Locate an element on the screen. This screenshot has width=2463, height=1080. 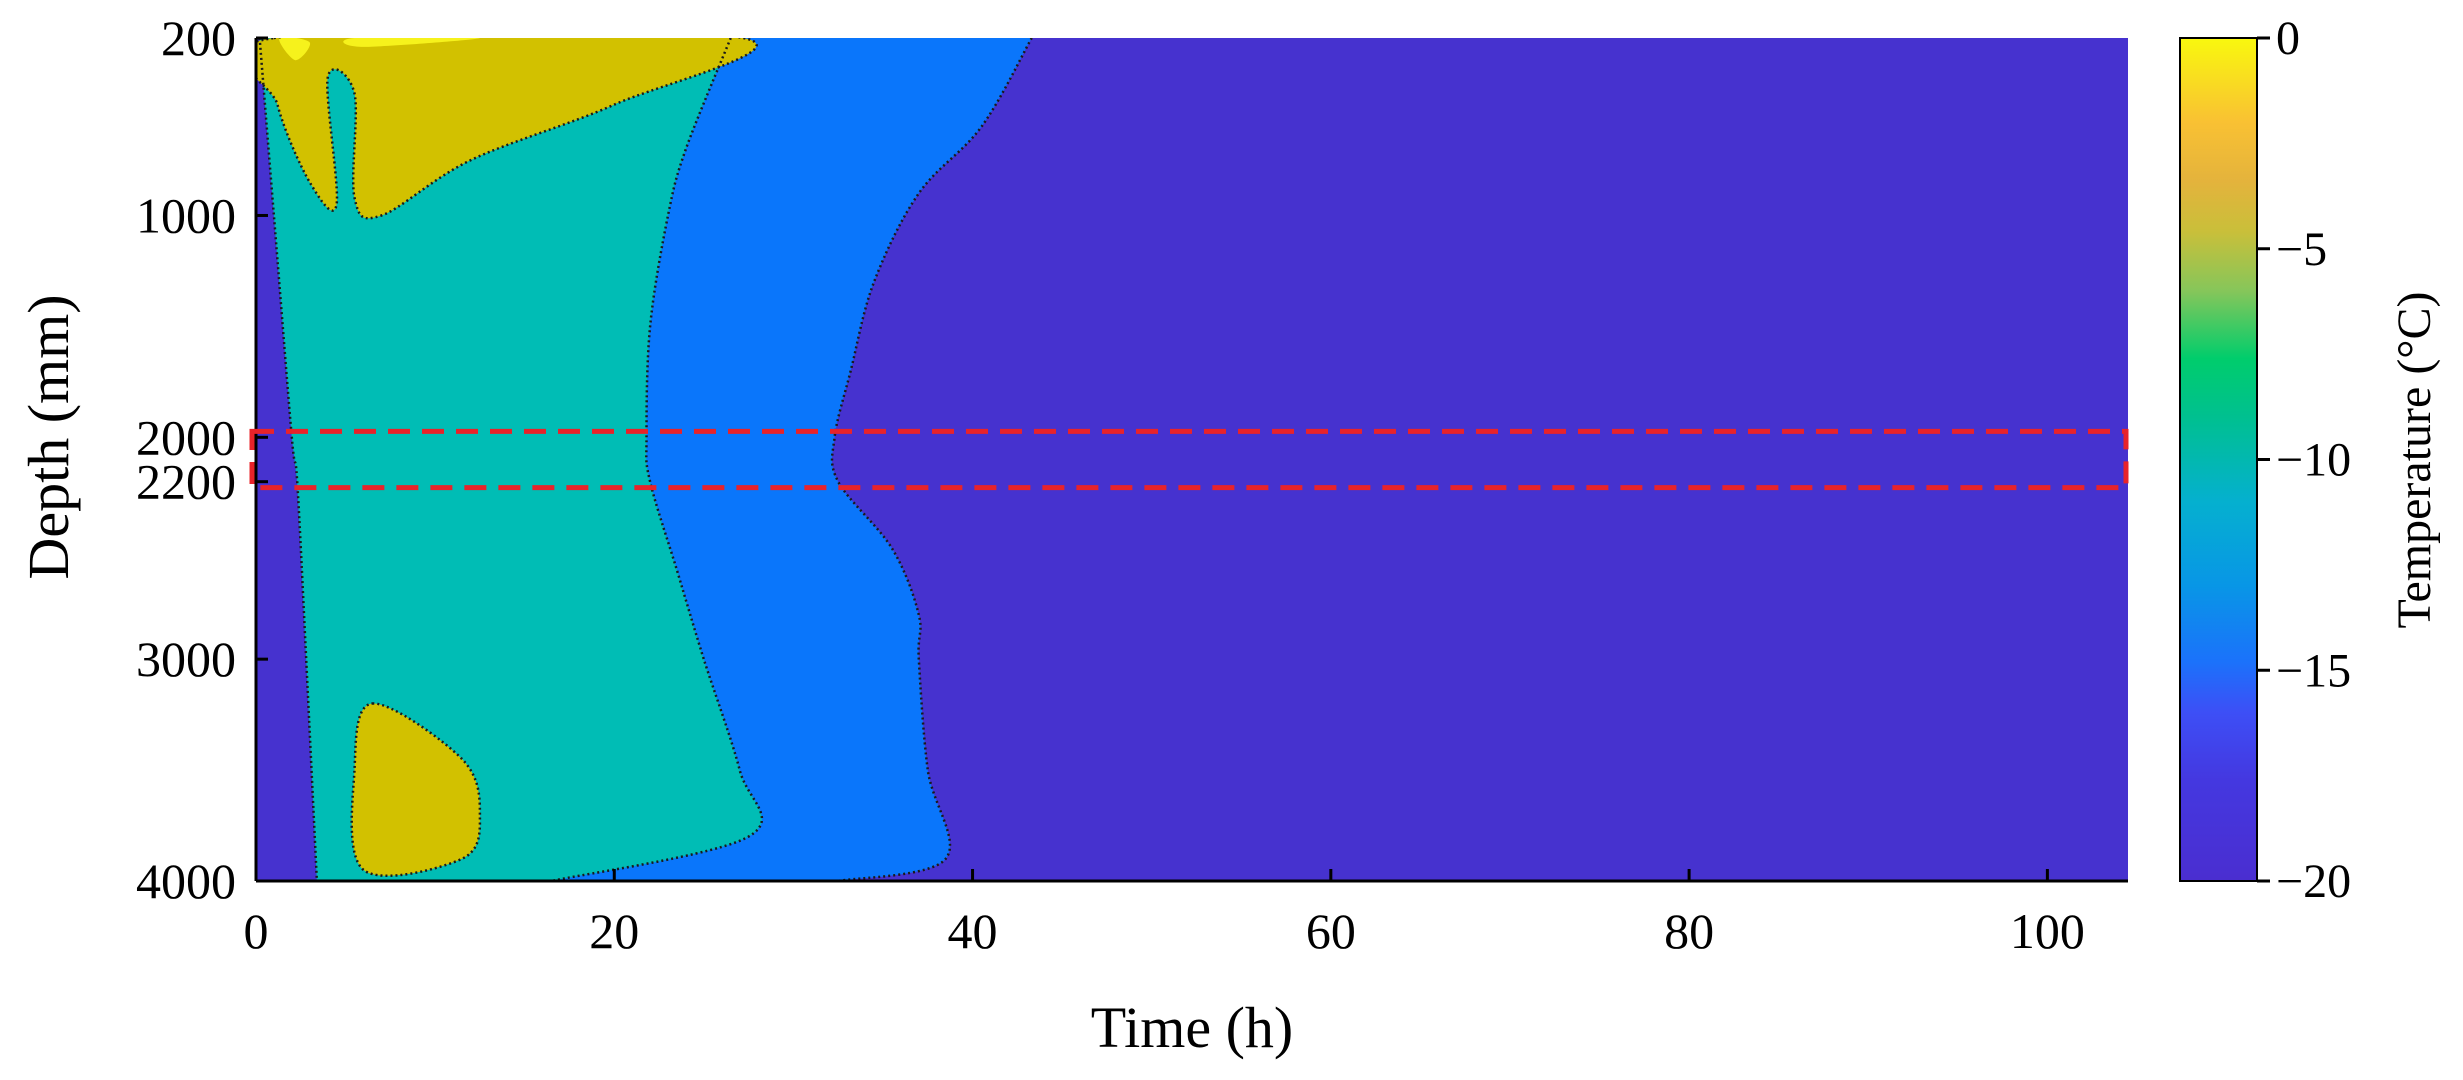
x-axis-ticks: 0 20 40 60 80 100 is located at coordinates (1164, 914).